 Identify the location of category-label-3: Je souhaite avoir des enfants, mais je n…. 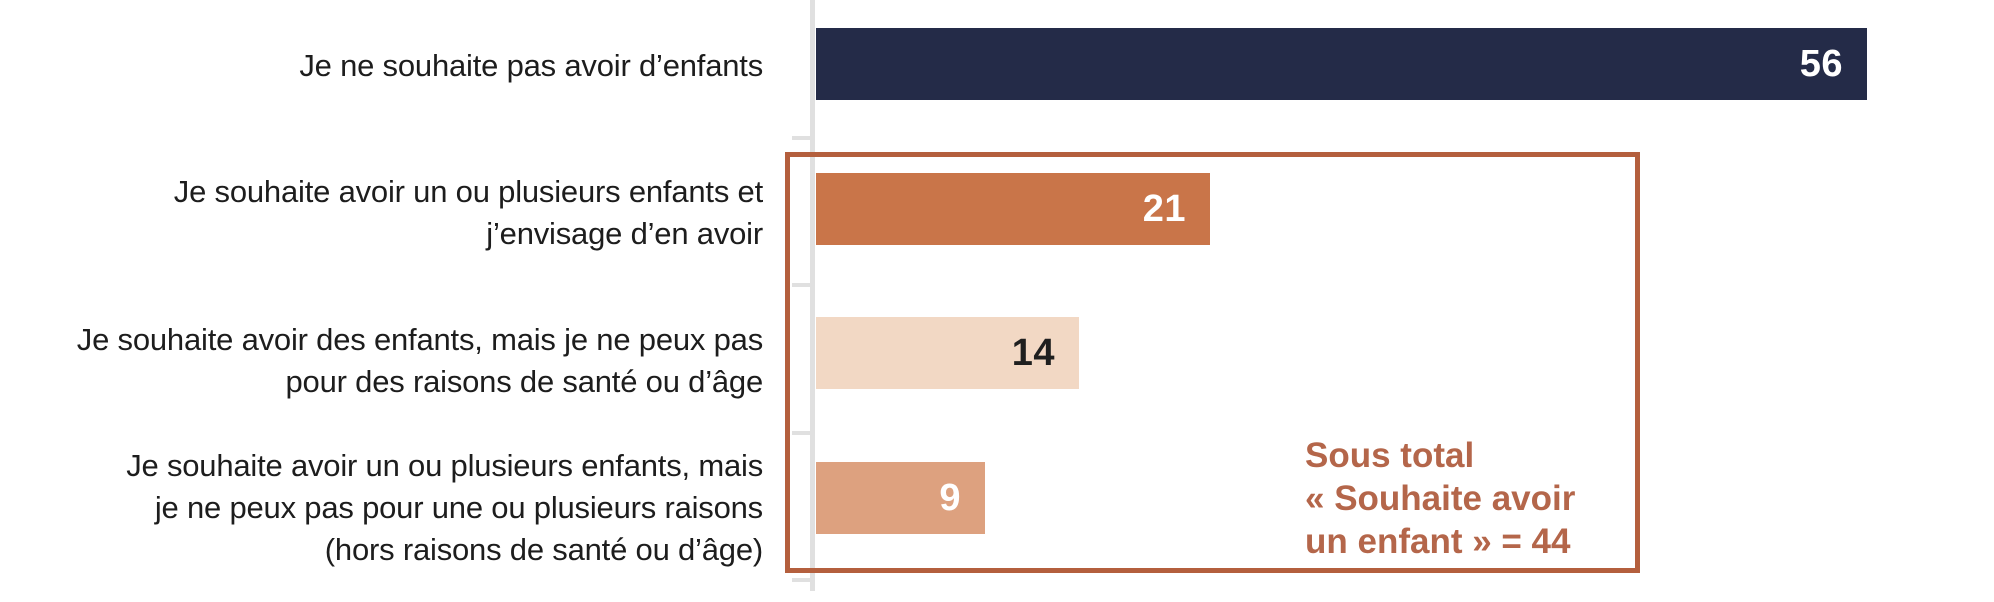
(419, 360).